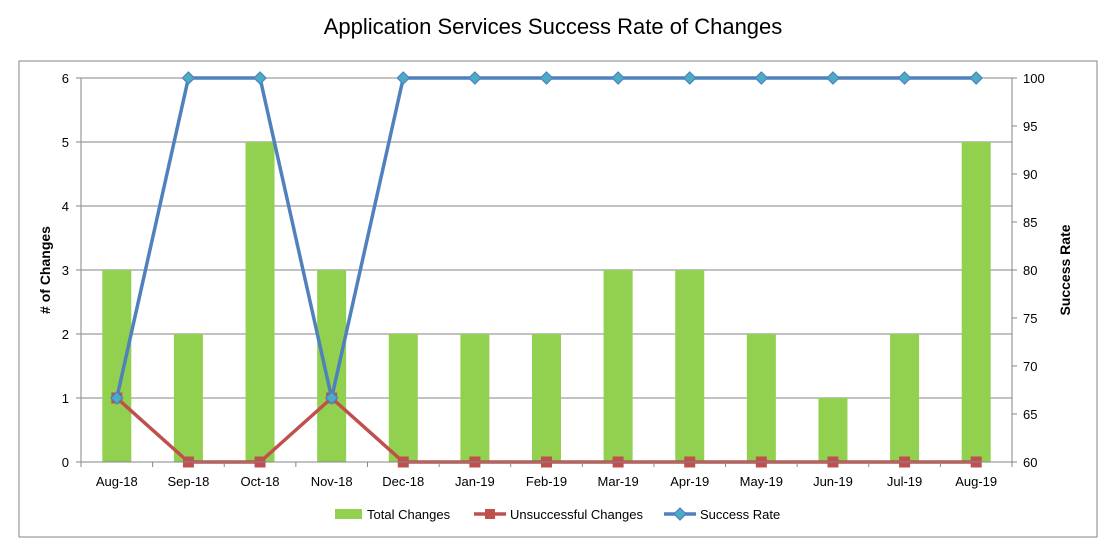  I want to click on y2-tick-label: 65, so click(1030, 414).